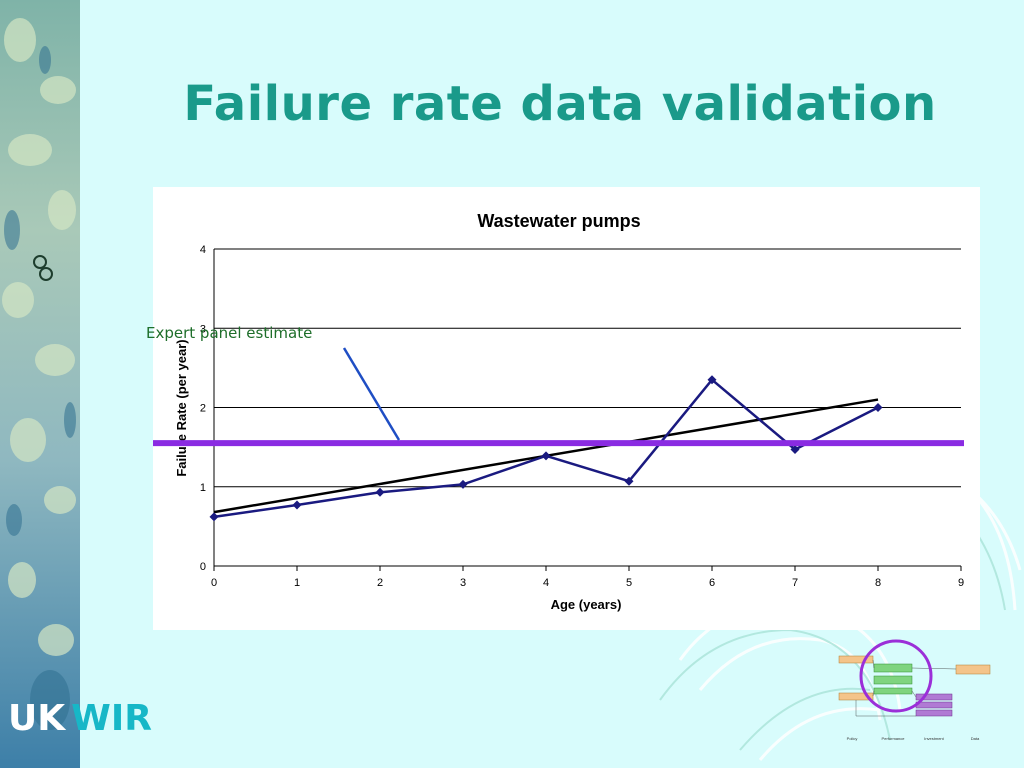  Describe the element at coordinates (463, 583) in the screenshot. I see `x-tick-label: 3` at that location.